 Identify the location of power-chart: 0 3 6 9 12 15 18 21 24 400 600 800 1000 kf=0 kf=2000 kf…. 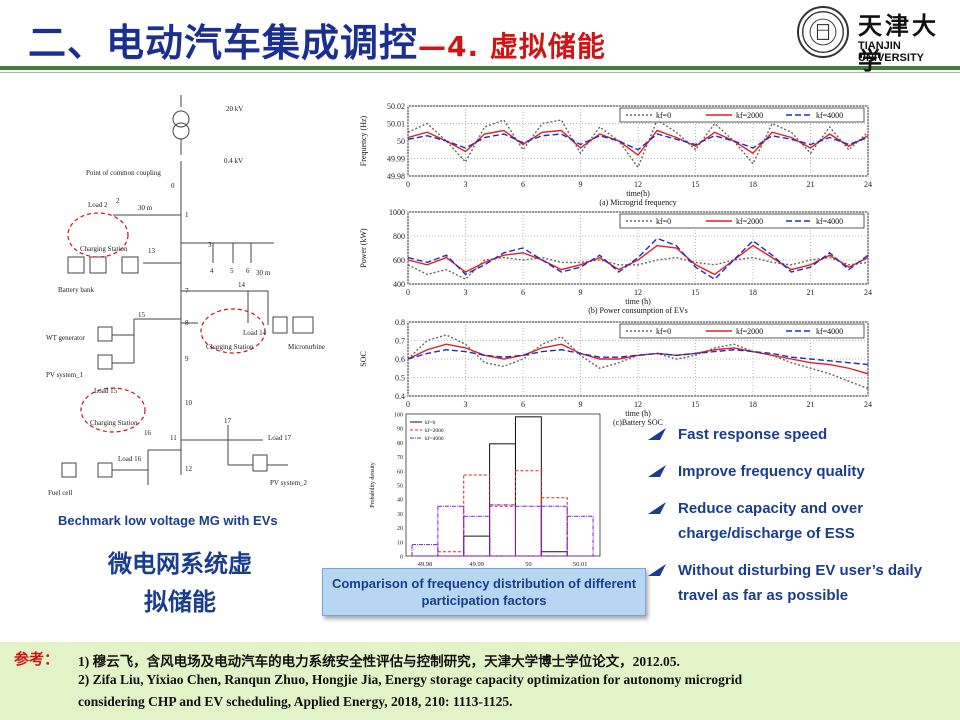
(615, 261).